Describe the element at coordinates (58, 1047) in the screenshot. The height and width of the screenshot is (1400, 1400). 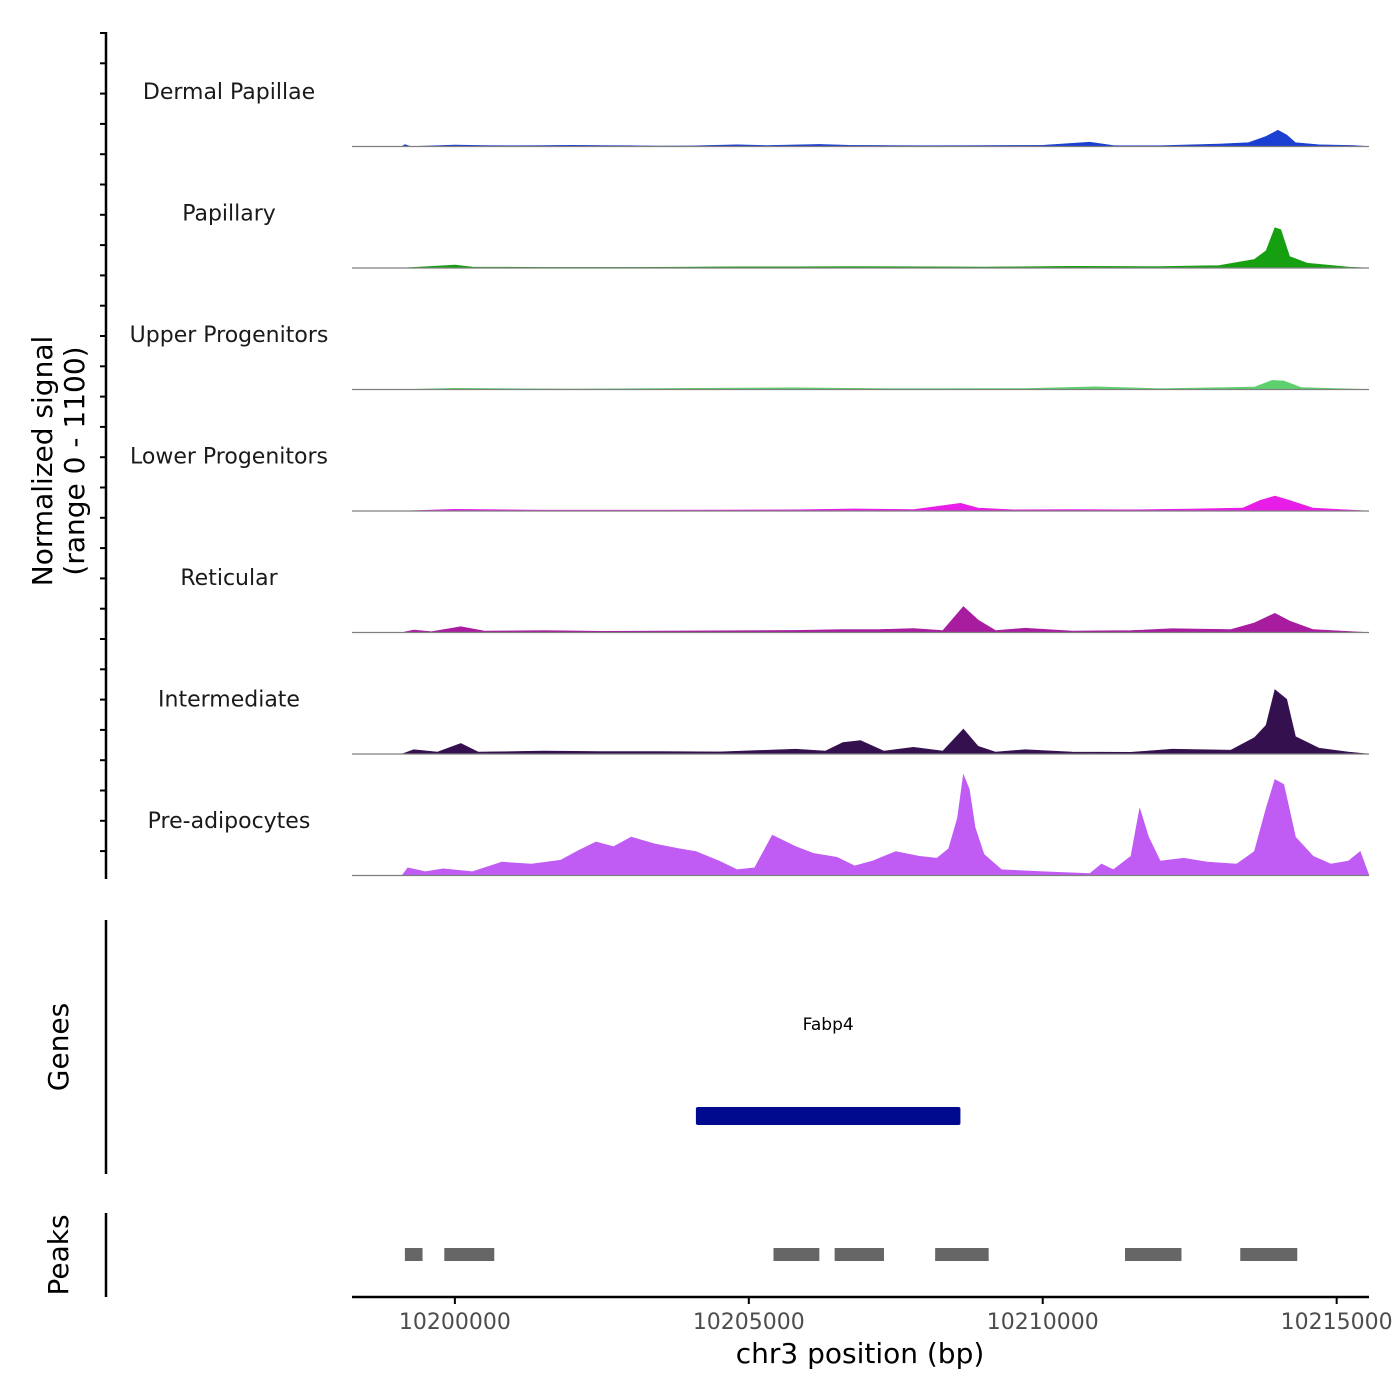
I see `genes-panel-title: Genes` at that location.